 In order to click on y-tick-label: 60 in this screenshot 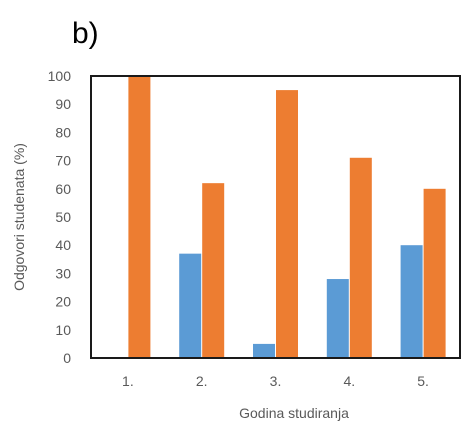, I will do `click(63, 189)`.